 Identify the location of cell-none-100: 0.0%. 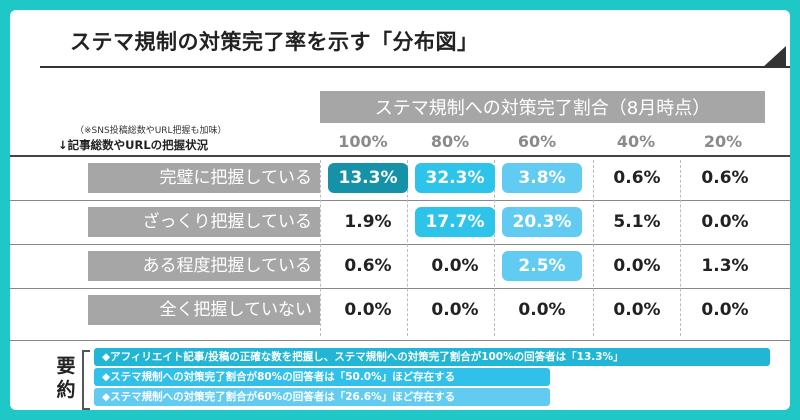
(368, 310).